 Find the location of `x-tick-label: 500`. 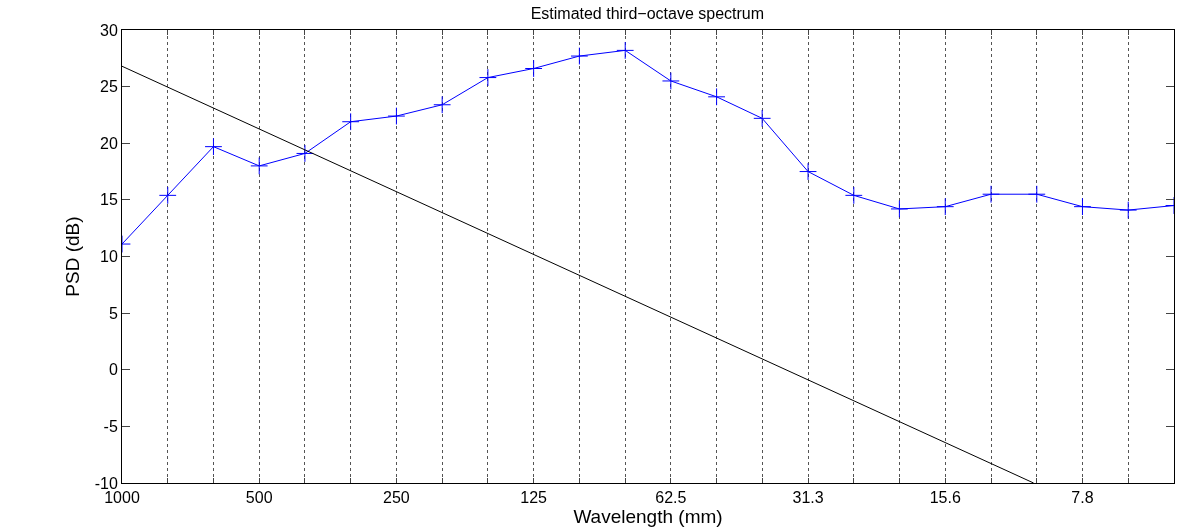

x-tick-label: 500 is located at coordinates (259, 498).